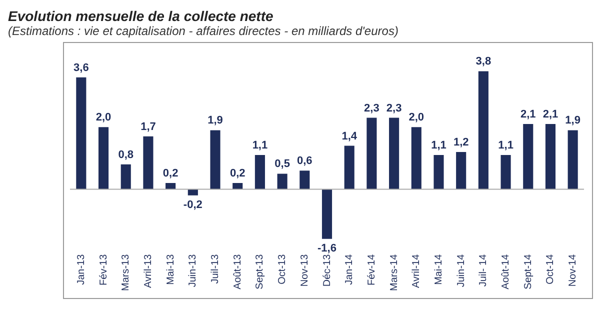 The width and height of the screenshot is (600, 325). Describe the element at coordinates (193, 271) in the screenshot. I see `x-tick-label: Juin-13` at that location.